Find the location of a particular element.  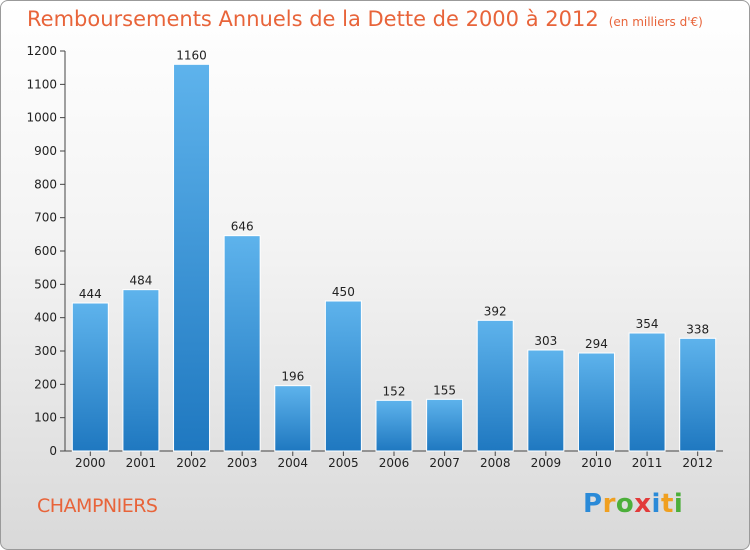

x-tick-label: 2006 is located at coordinates (394, 463).